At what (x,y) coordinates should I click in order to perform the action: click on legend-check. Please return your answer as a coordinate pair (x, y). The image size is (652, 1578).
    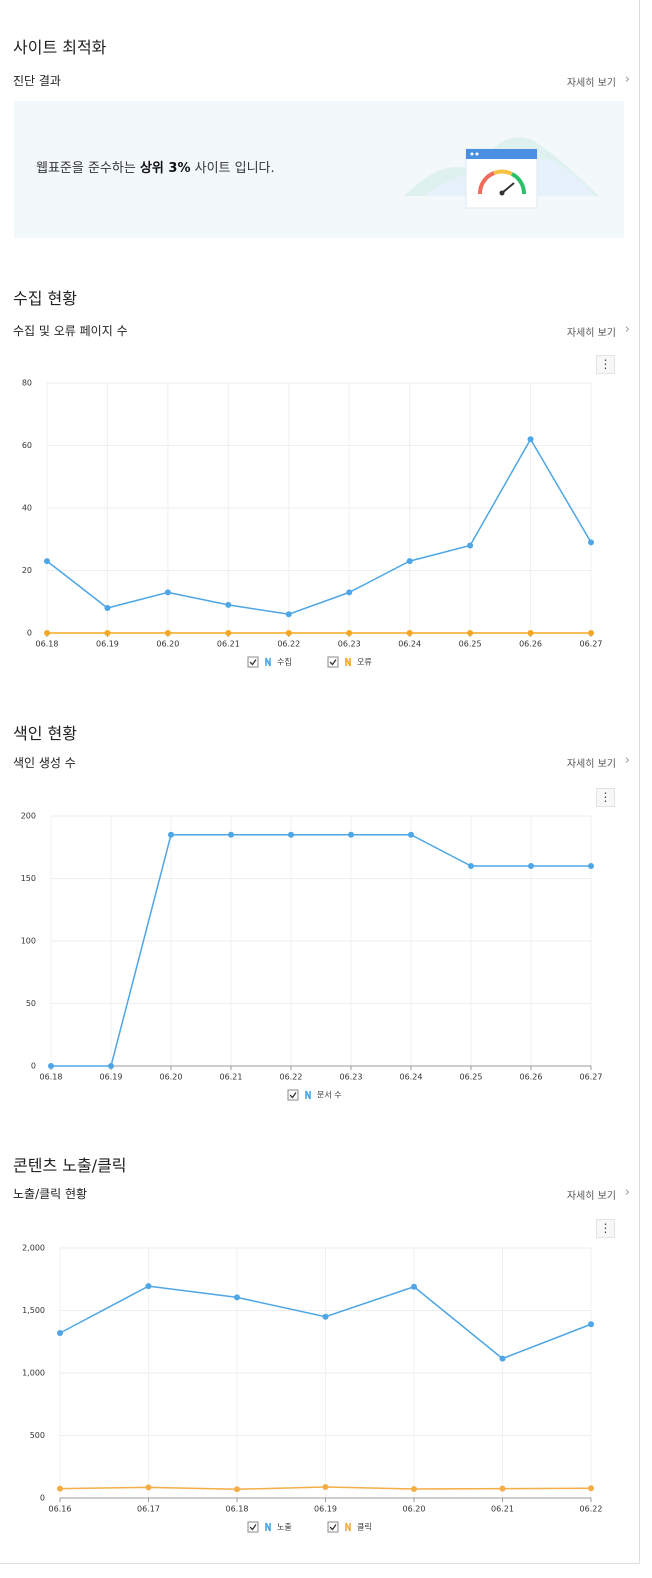
    Looking at the image, I should click on (333, 1527).